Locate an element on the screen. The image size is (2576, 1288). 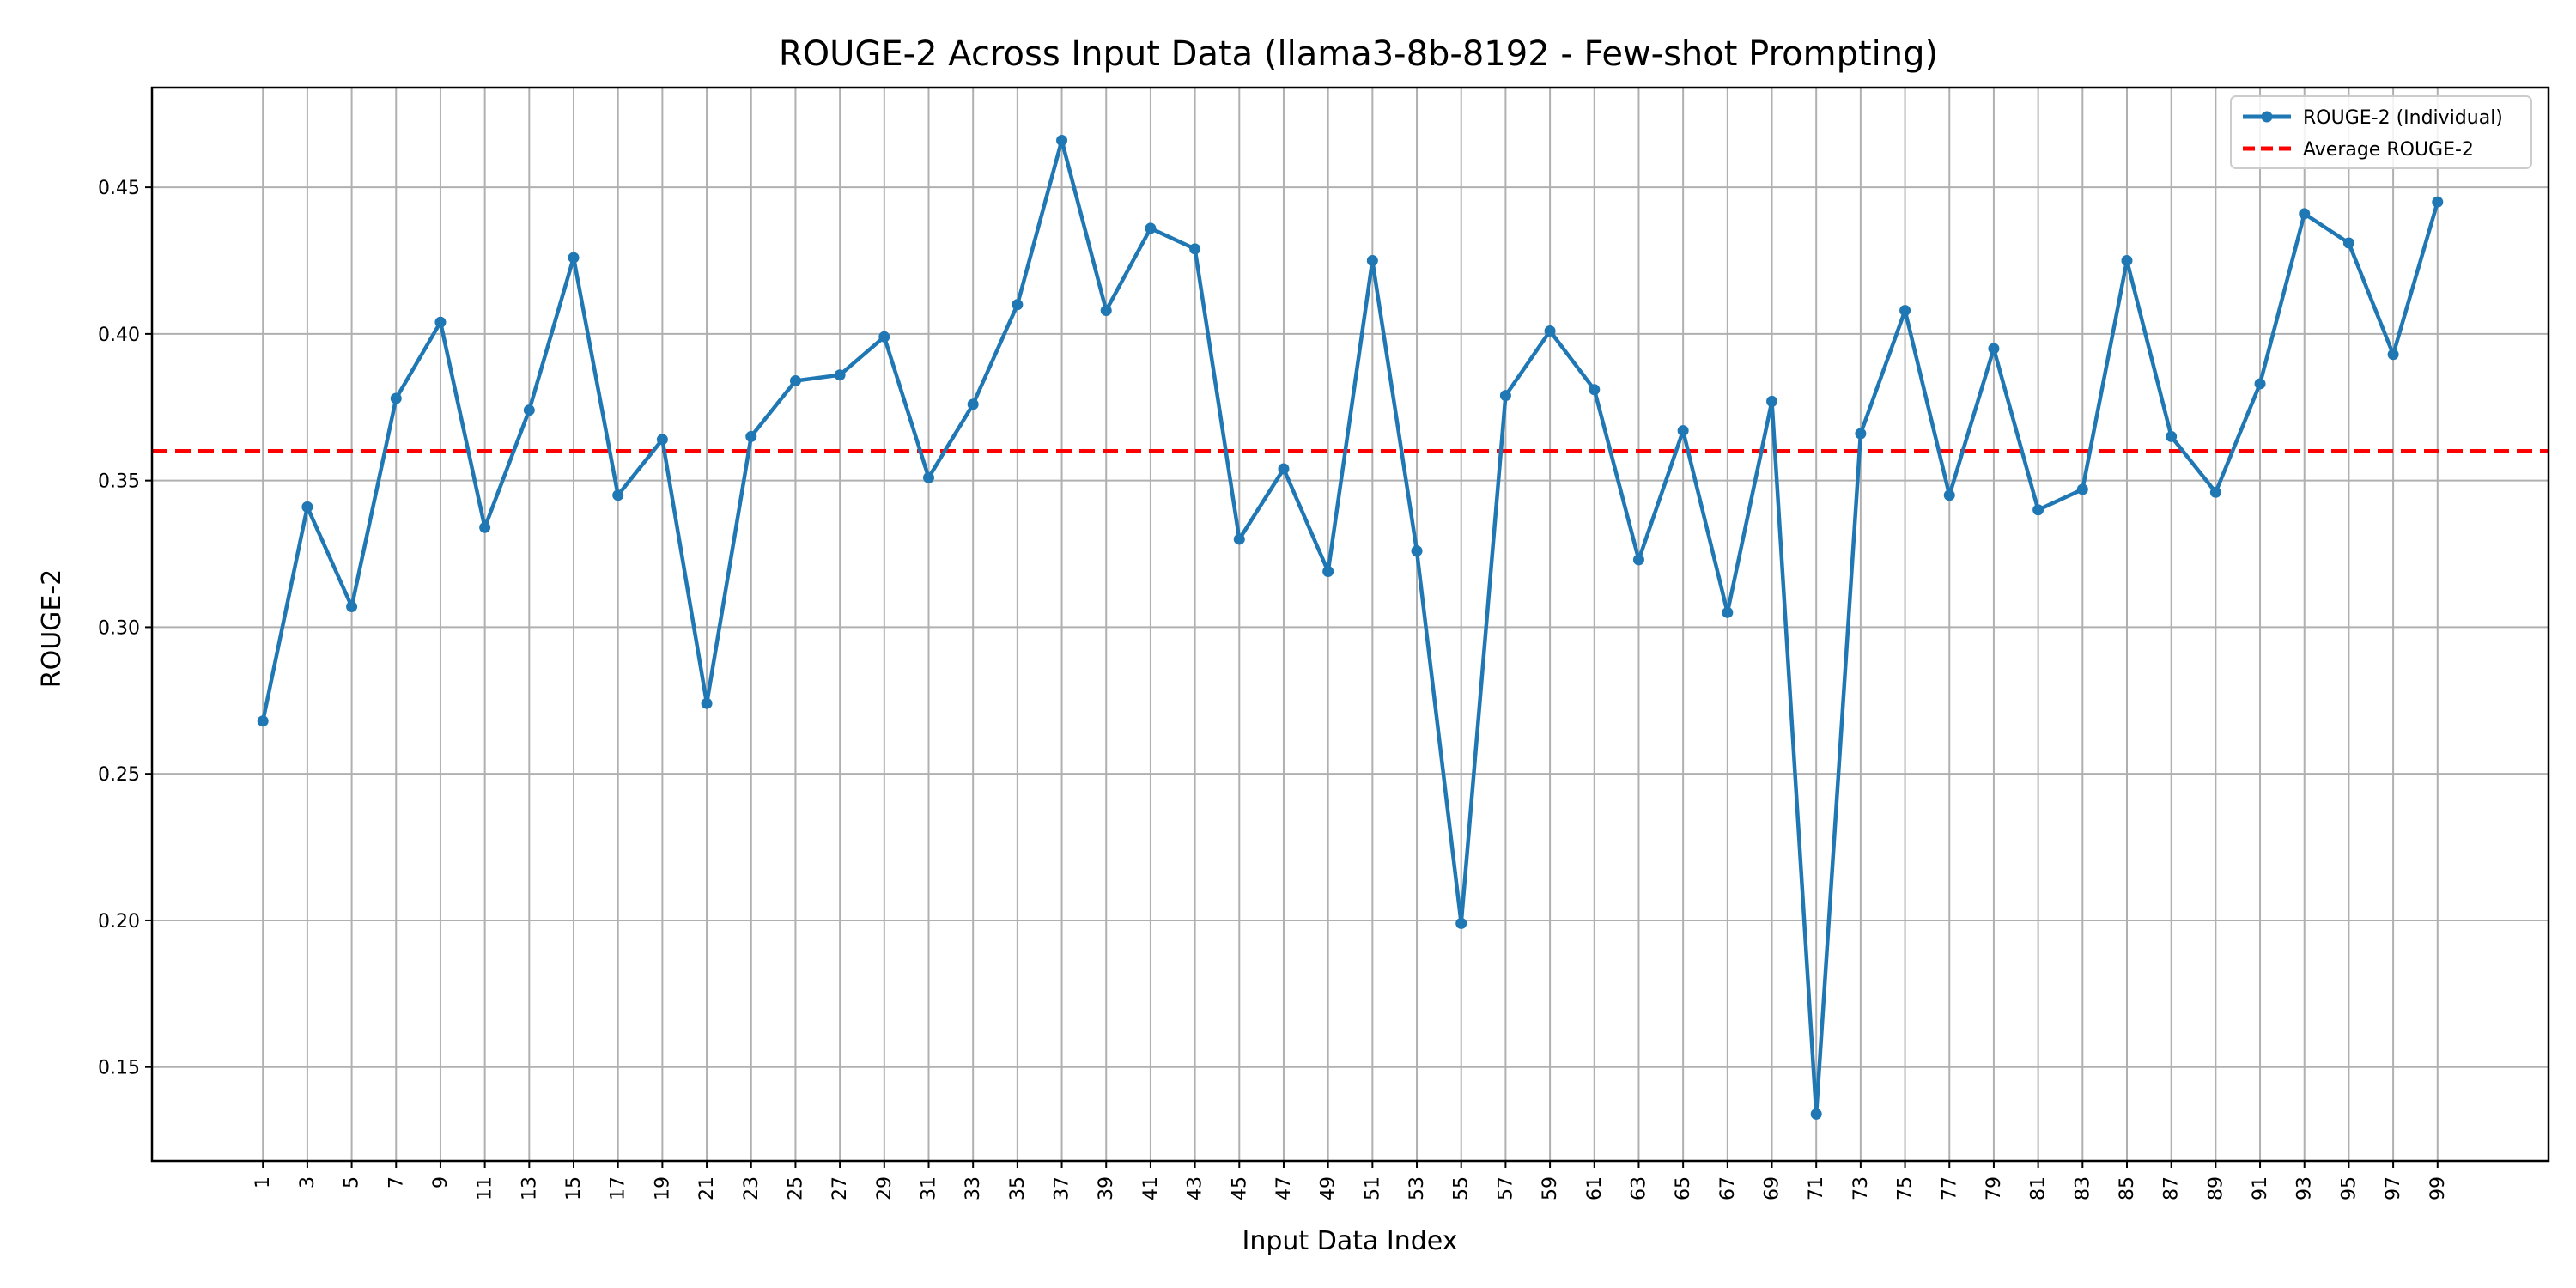
x-tick-label: 29 is located at coordinates (885, 1188).